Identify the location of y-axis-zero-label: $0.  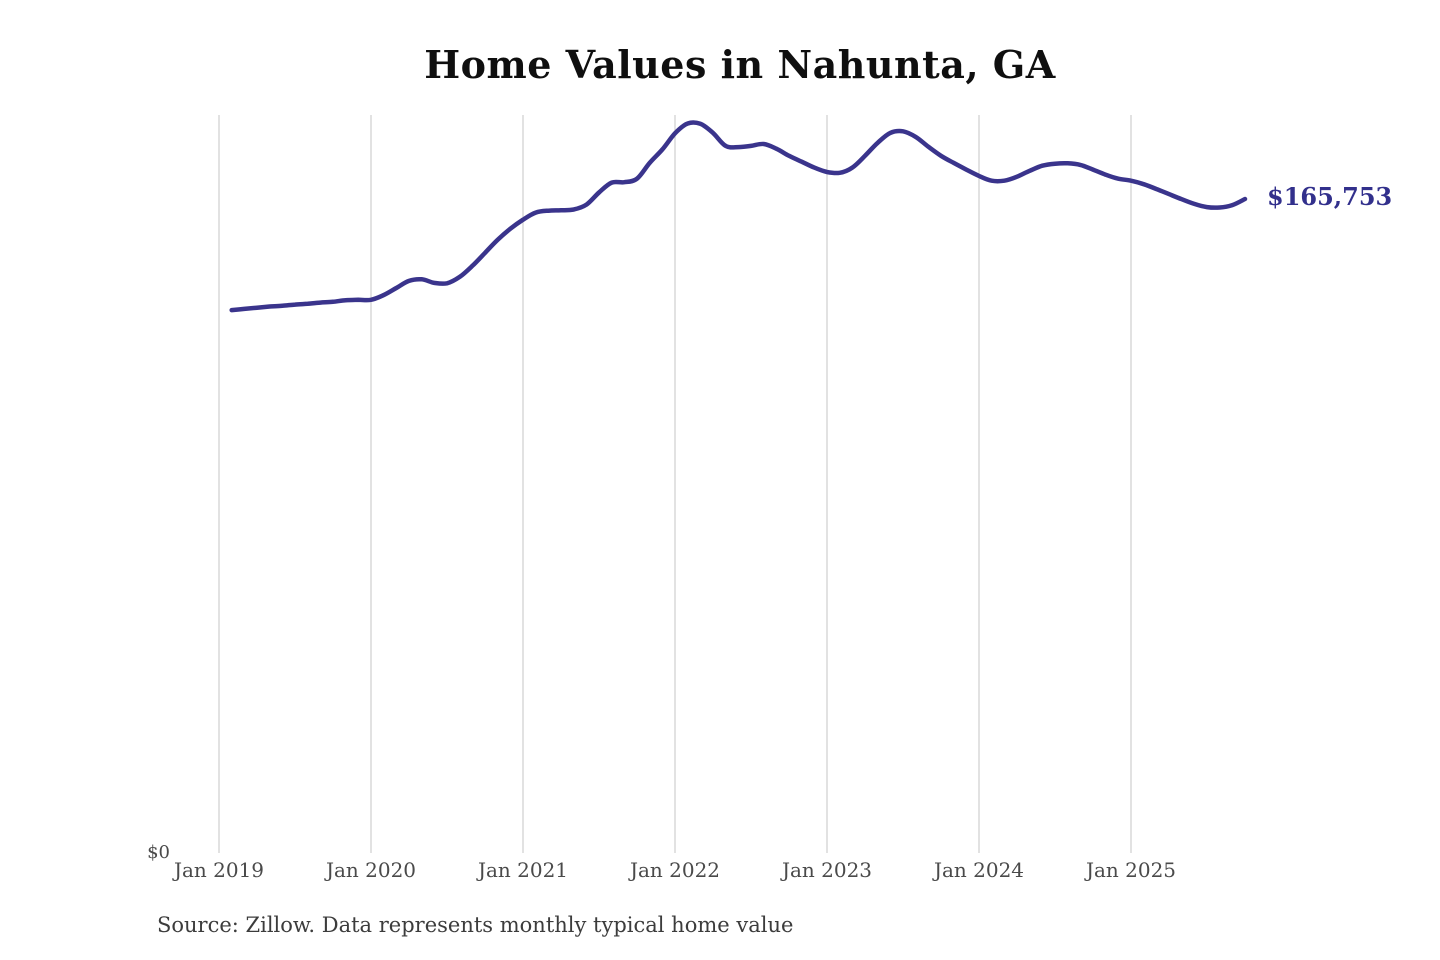
(158, 852).